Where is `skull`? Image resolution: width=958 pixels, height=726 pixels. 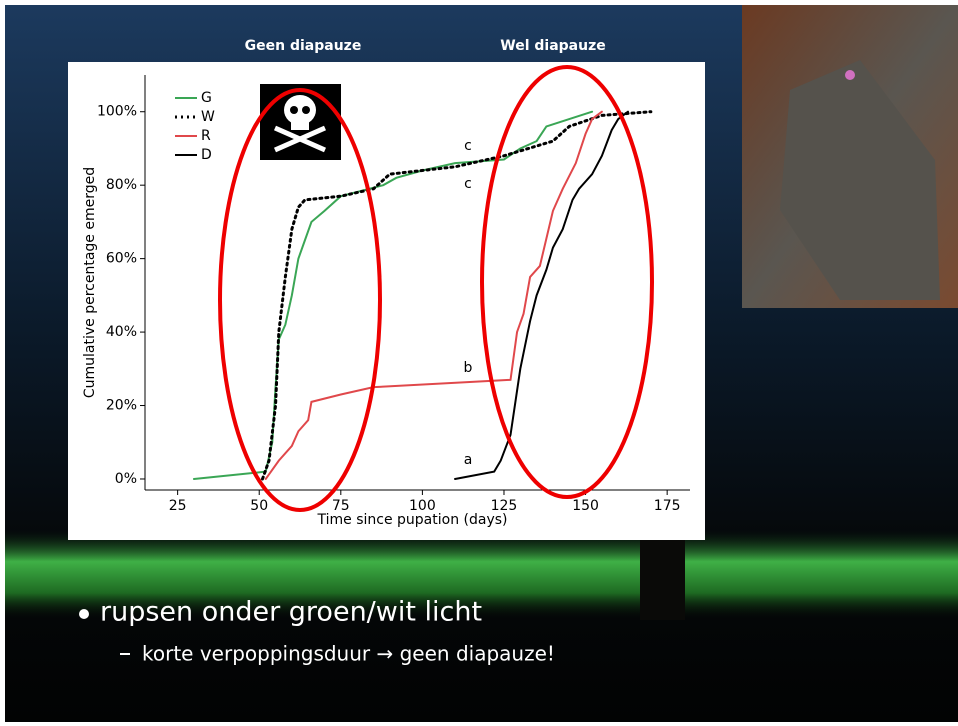
skull is located at coordinates (300, 110).